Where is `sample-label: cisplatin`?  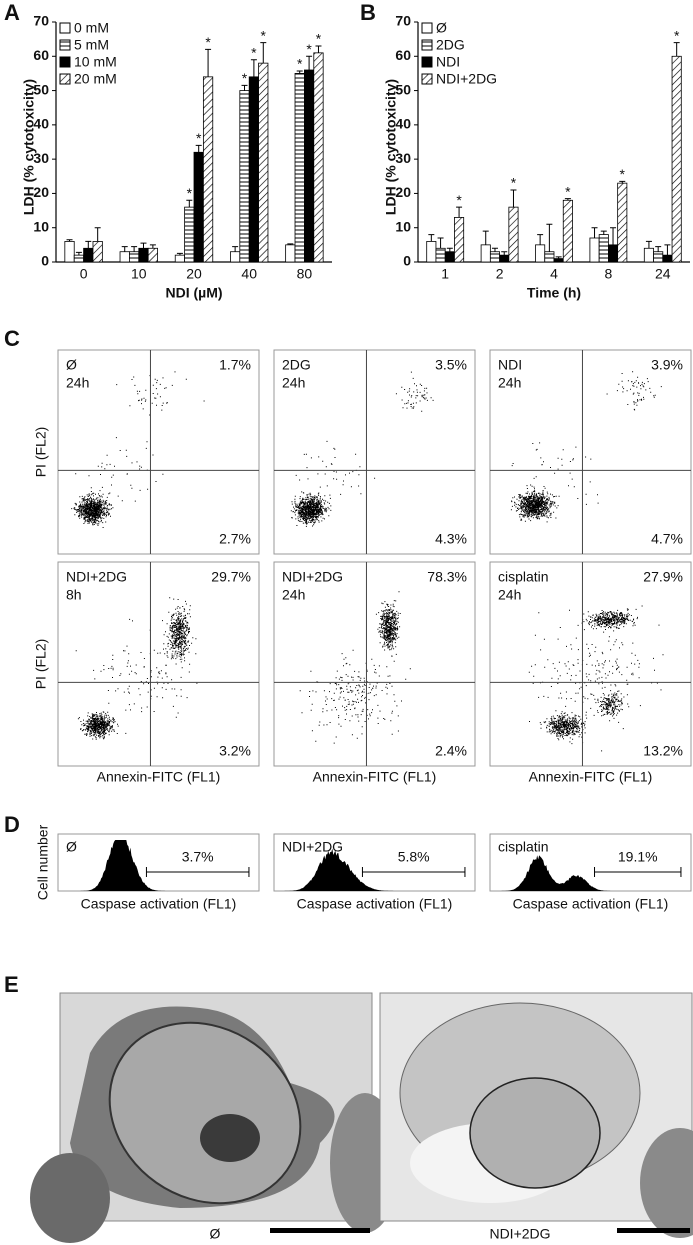
sample-label: cisplatin is located at coordinates (523, 577).